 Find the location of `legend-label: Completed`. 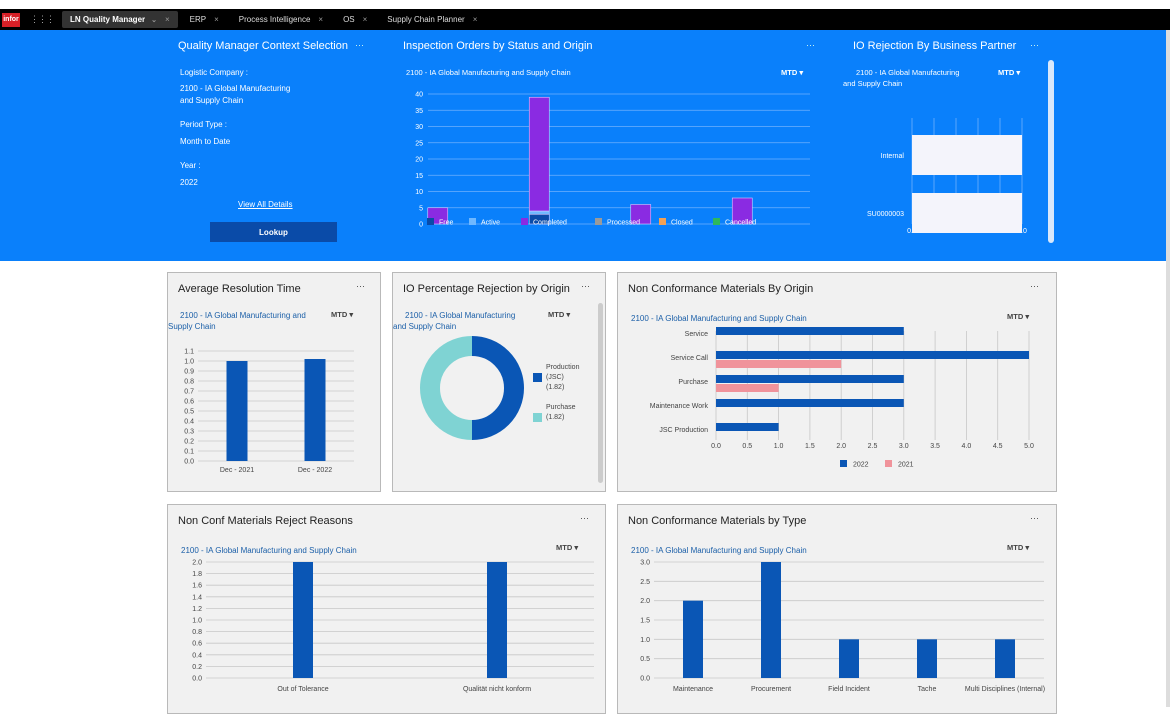

legend-label: Completed is located at coordinates (550, 223).